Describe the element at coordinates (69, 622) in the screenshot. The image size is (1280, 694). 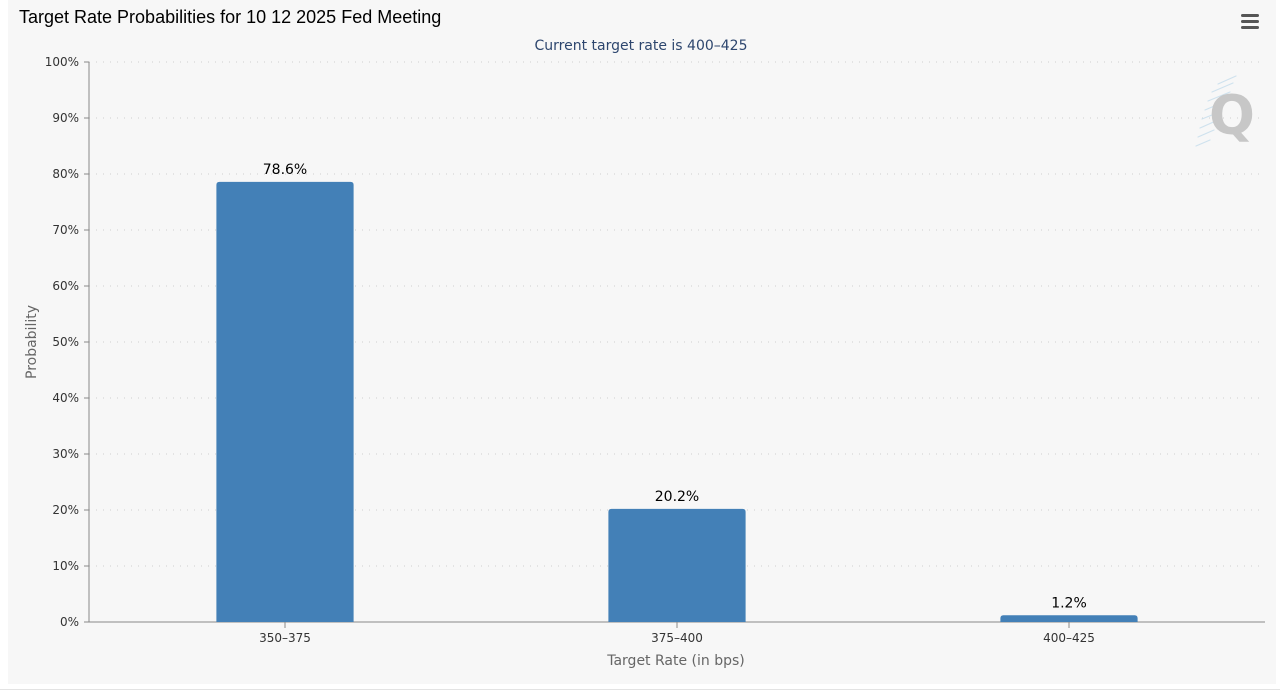
I see `y-tick-label: 0%` at that location.